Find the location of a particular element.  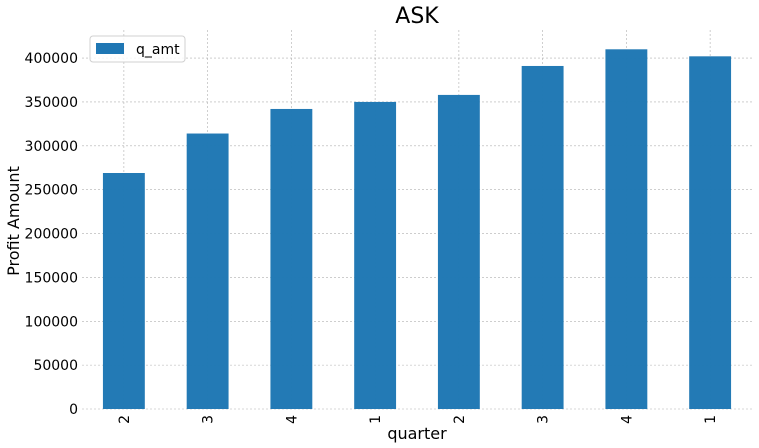

y-tick-label: 100000 is located at coordinates (51, 322).